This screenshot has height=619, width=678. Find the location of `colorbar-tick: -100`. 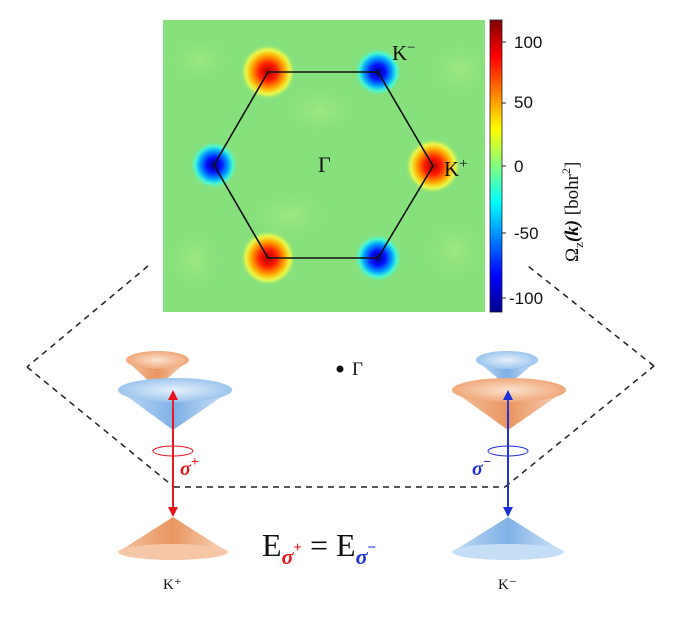

colorbar-tick: -100 is located at coordinates (526, 298).